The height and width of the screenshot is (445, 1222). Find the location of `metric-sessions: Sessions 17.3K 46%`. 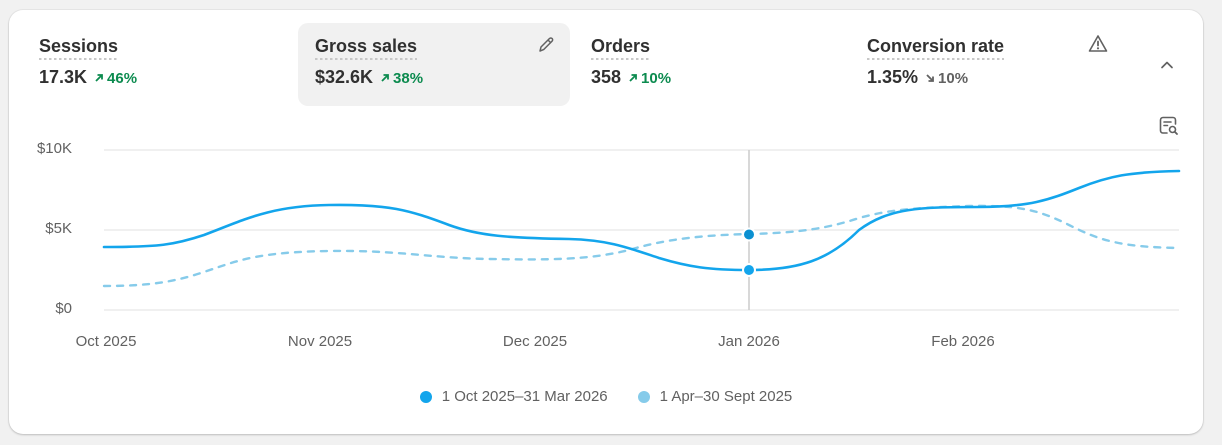

metric-sessions: Sessions 17.3K 46% is located at coordinates (158, 64).